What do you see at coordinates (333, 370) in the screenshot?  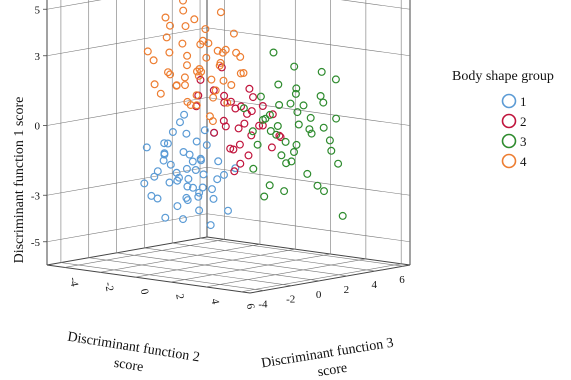 I see `y-axis-label-line2: score` at bounding box center [333, 370].